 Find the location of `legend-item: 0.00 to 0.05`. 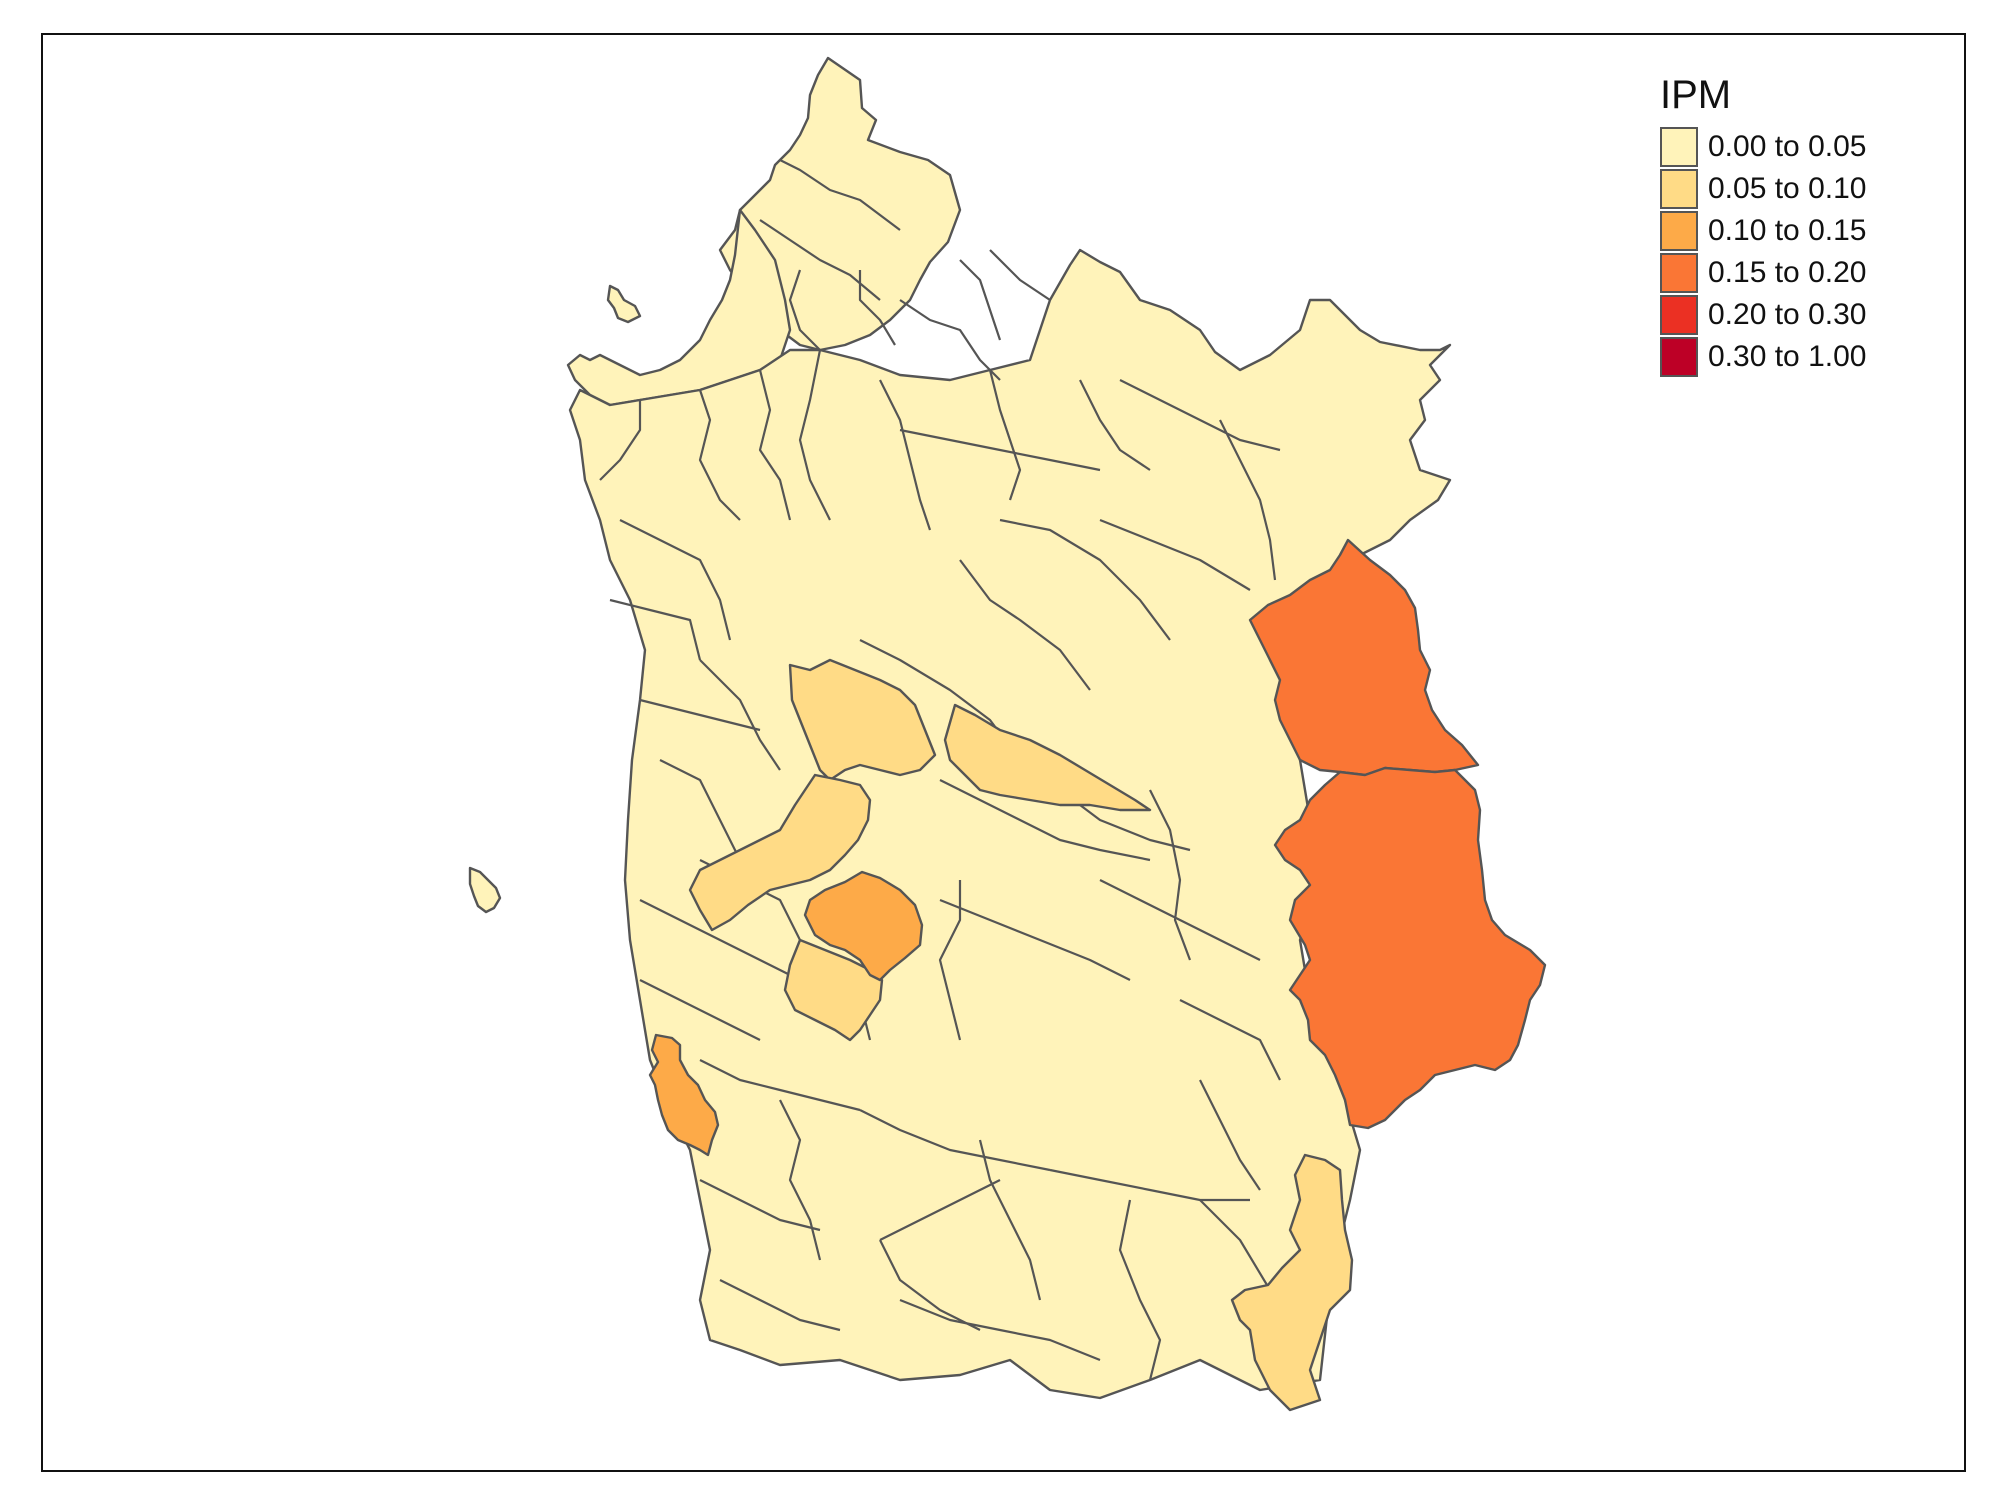

legend-item: 0.00 to 0.05 is located at coordinates (1763, 147).